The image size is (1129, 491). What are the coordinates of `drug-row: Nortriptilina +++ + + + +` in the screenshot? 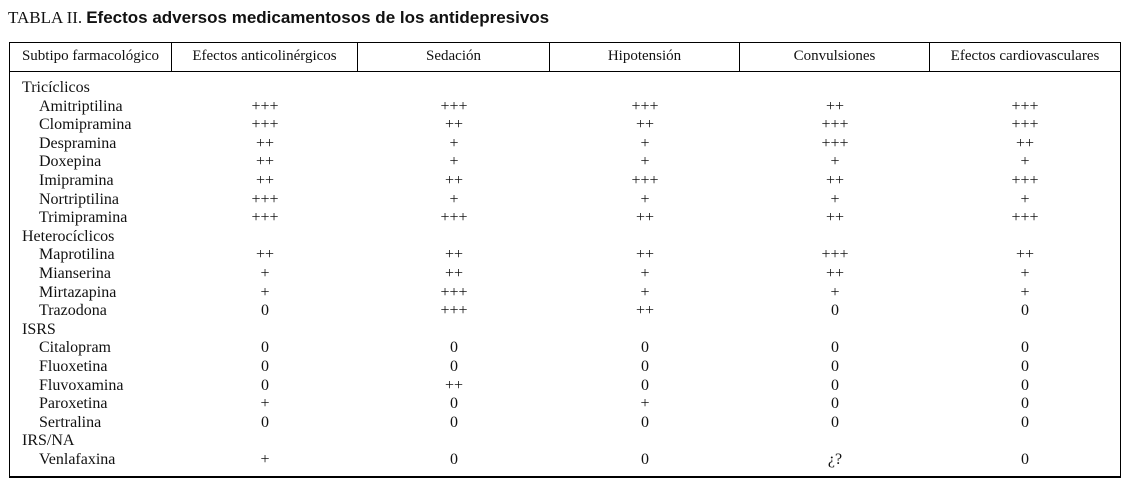 It's located at (565, 200).